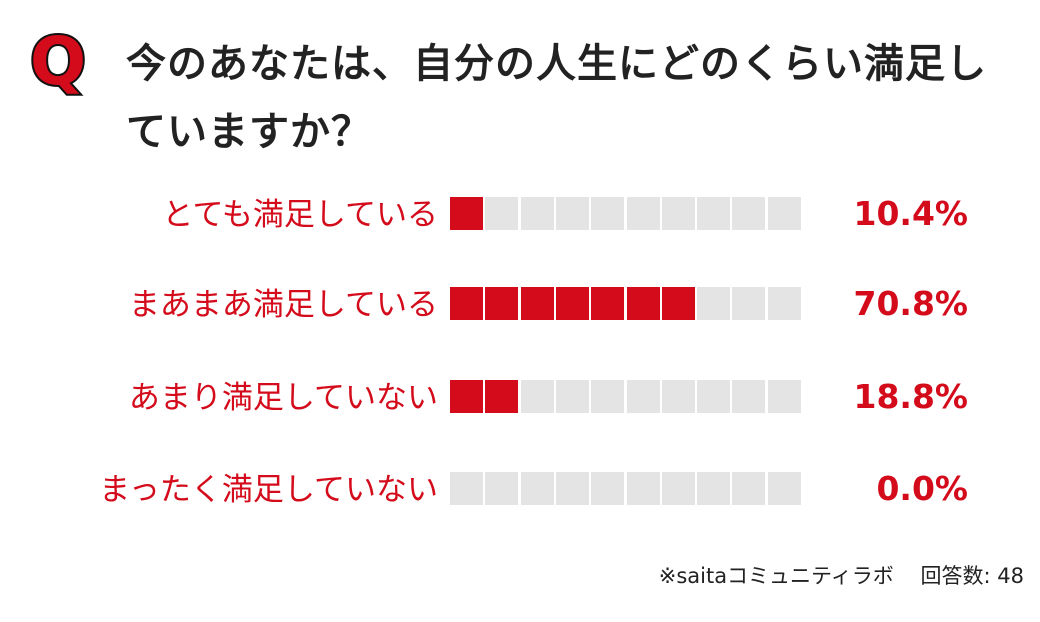 The image size is (1040, 622). I want to click on svg-text: Q, so click(58, 60).